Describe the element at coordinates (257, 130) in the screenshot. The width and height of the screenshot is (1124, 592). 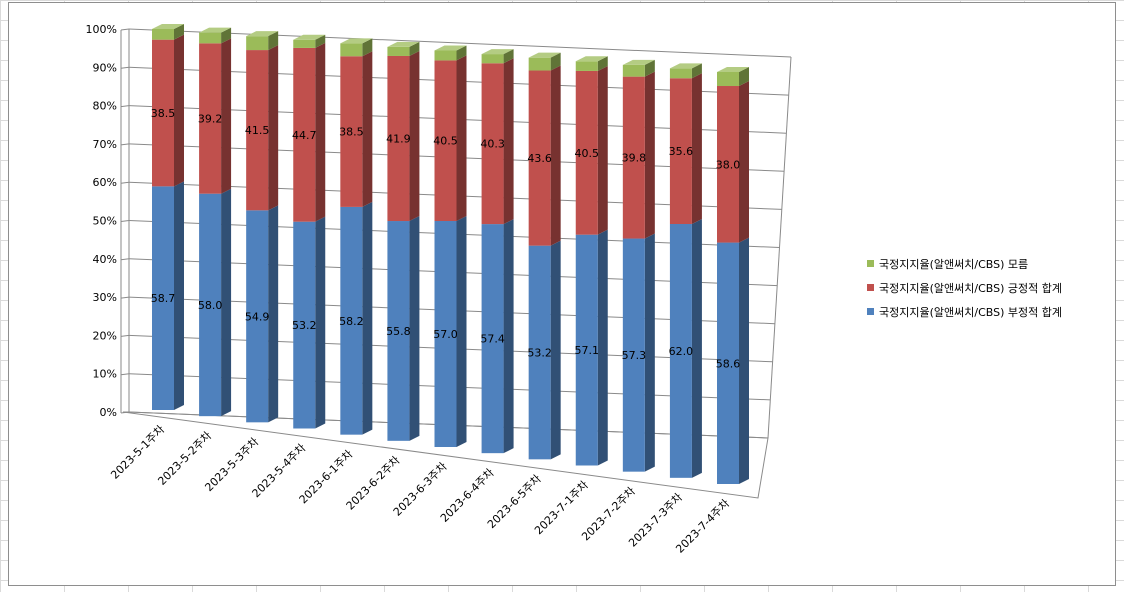
I see `data-label: 41.5` at that location.